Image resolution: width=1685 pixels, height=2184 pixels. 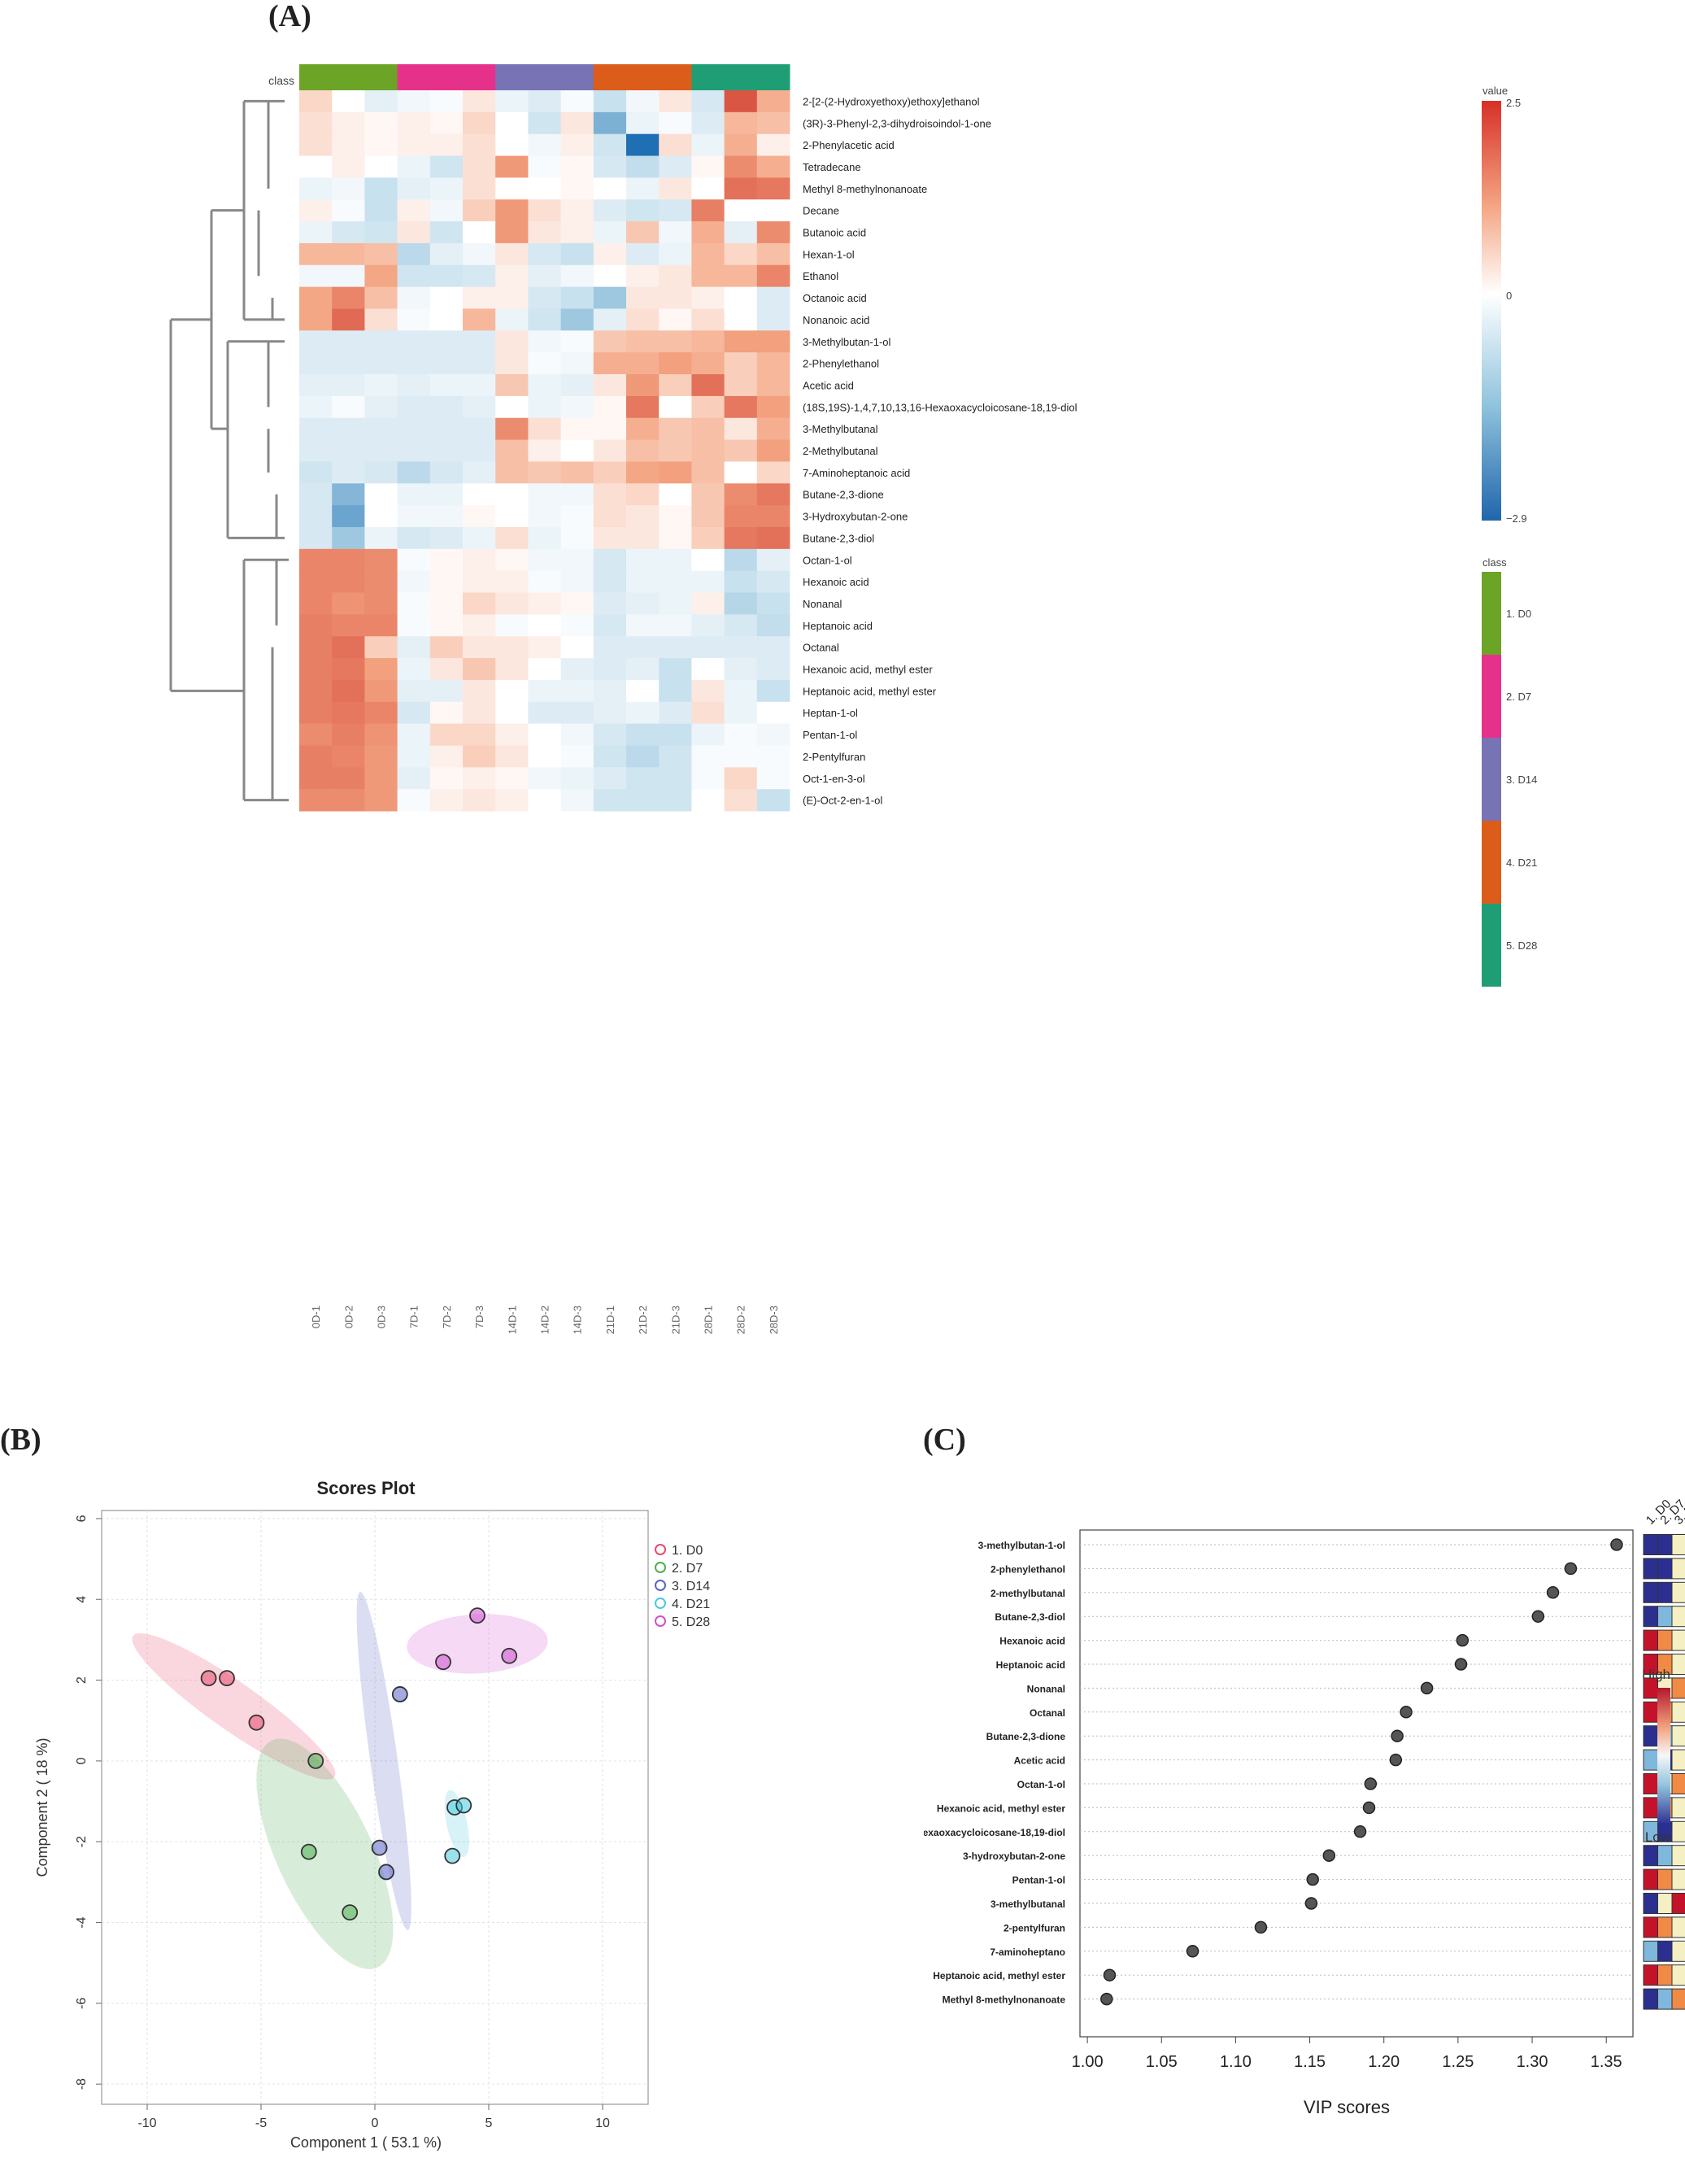 I want to click on legend-marker, so click(x=661, y=1567).